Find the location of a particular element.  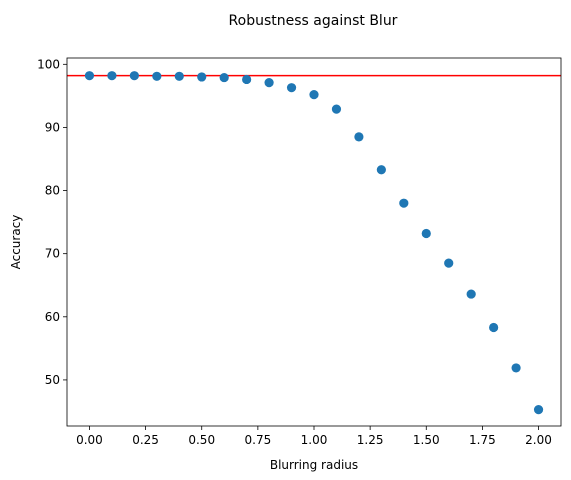

y-tick-label: 80 is located at coordinates (52, 191).